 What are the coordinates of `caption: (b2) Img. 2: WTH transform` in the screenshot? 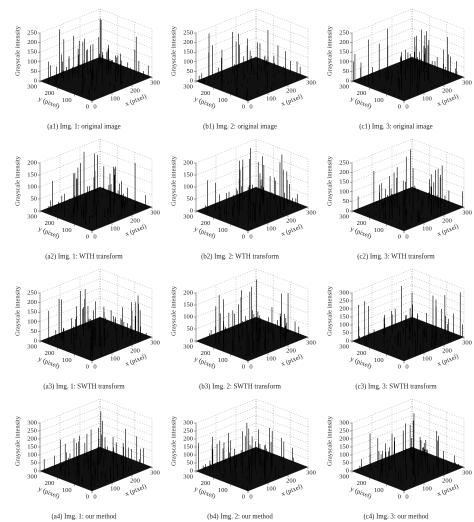 It's located at (240, 257).